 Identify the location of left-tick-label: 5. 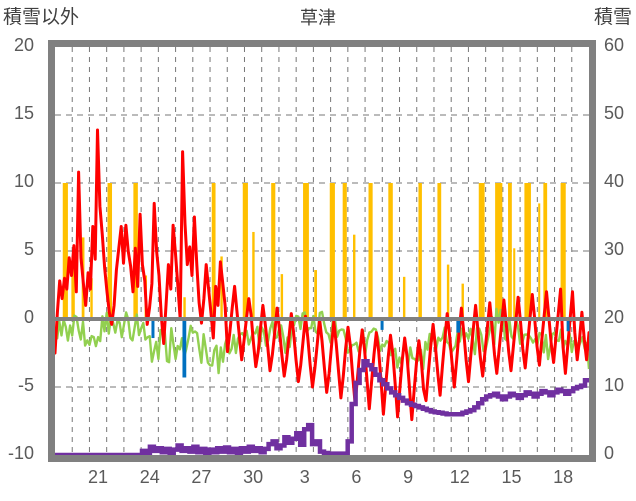
(28, 249).